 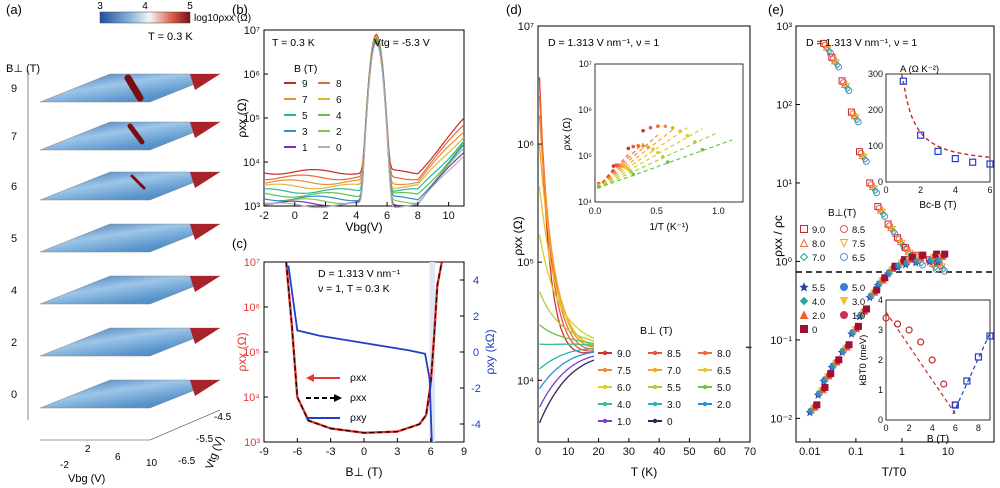 I want to click on x-tick-label: 30, so click(x=629, y=452).